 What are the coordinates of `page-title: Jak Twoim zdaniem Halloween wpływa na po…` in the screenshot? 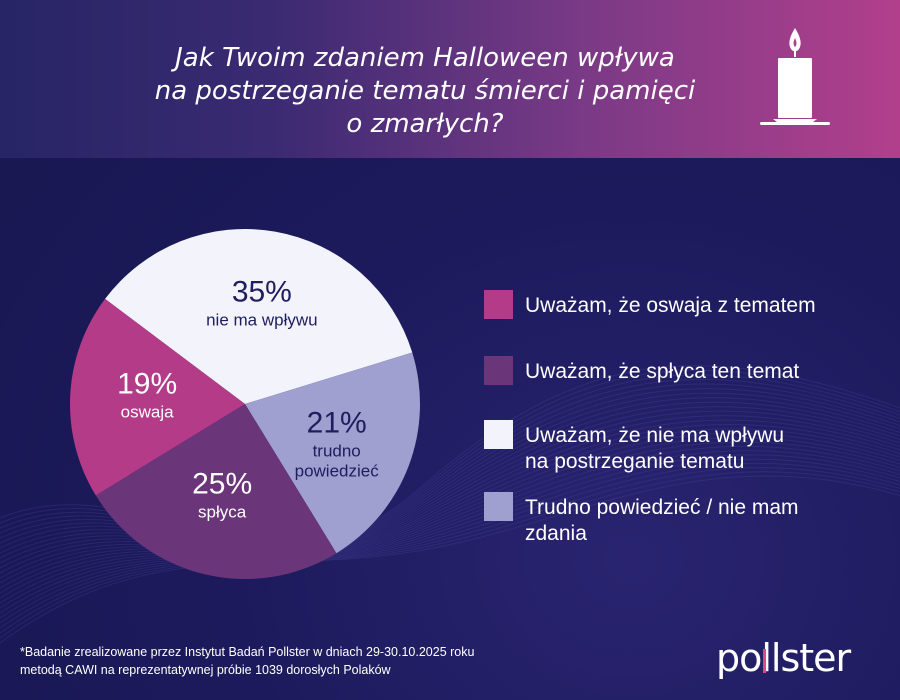 It's located at (425, 91).